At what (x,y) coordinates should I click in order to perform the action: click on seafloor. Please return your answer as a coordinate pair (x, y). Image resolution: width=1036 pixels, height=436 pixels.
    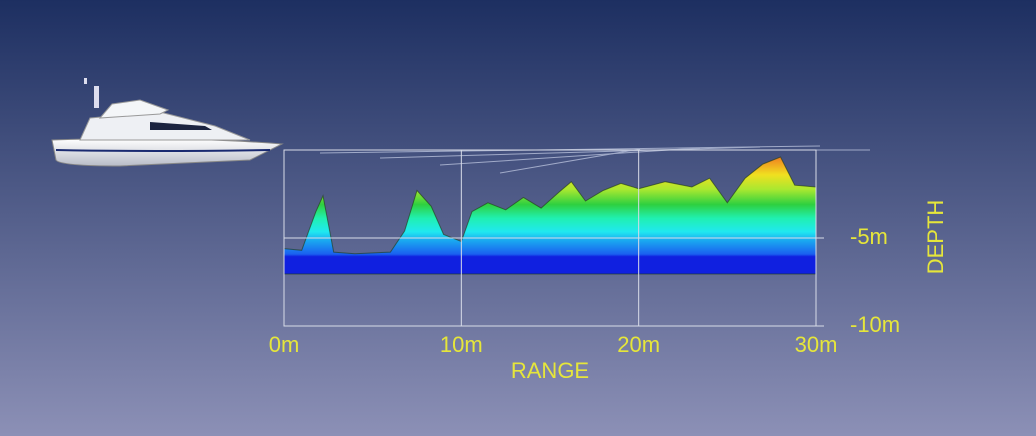
    Looking at the image, I should click on (550, 215).